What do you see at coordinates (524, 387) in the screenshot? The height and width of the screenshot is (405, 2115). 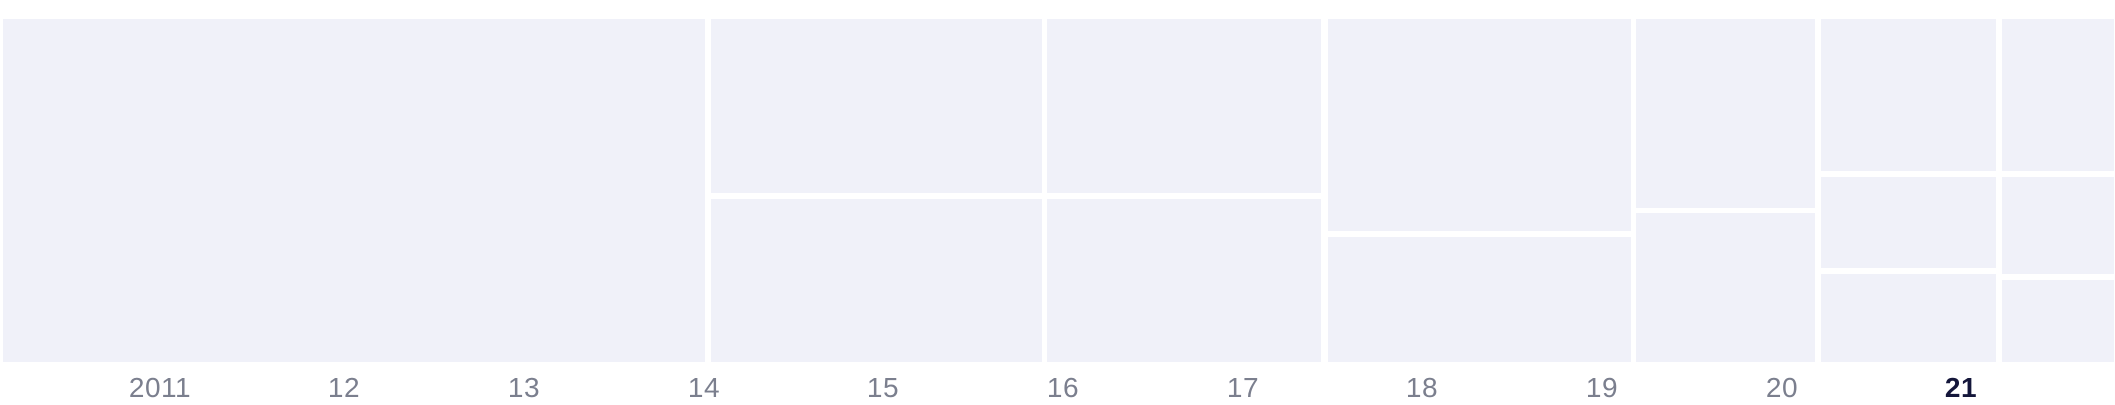 I see `timeline-label-13: 13` at bounding box center [524, 387].